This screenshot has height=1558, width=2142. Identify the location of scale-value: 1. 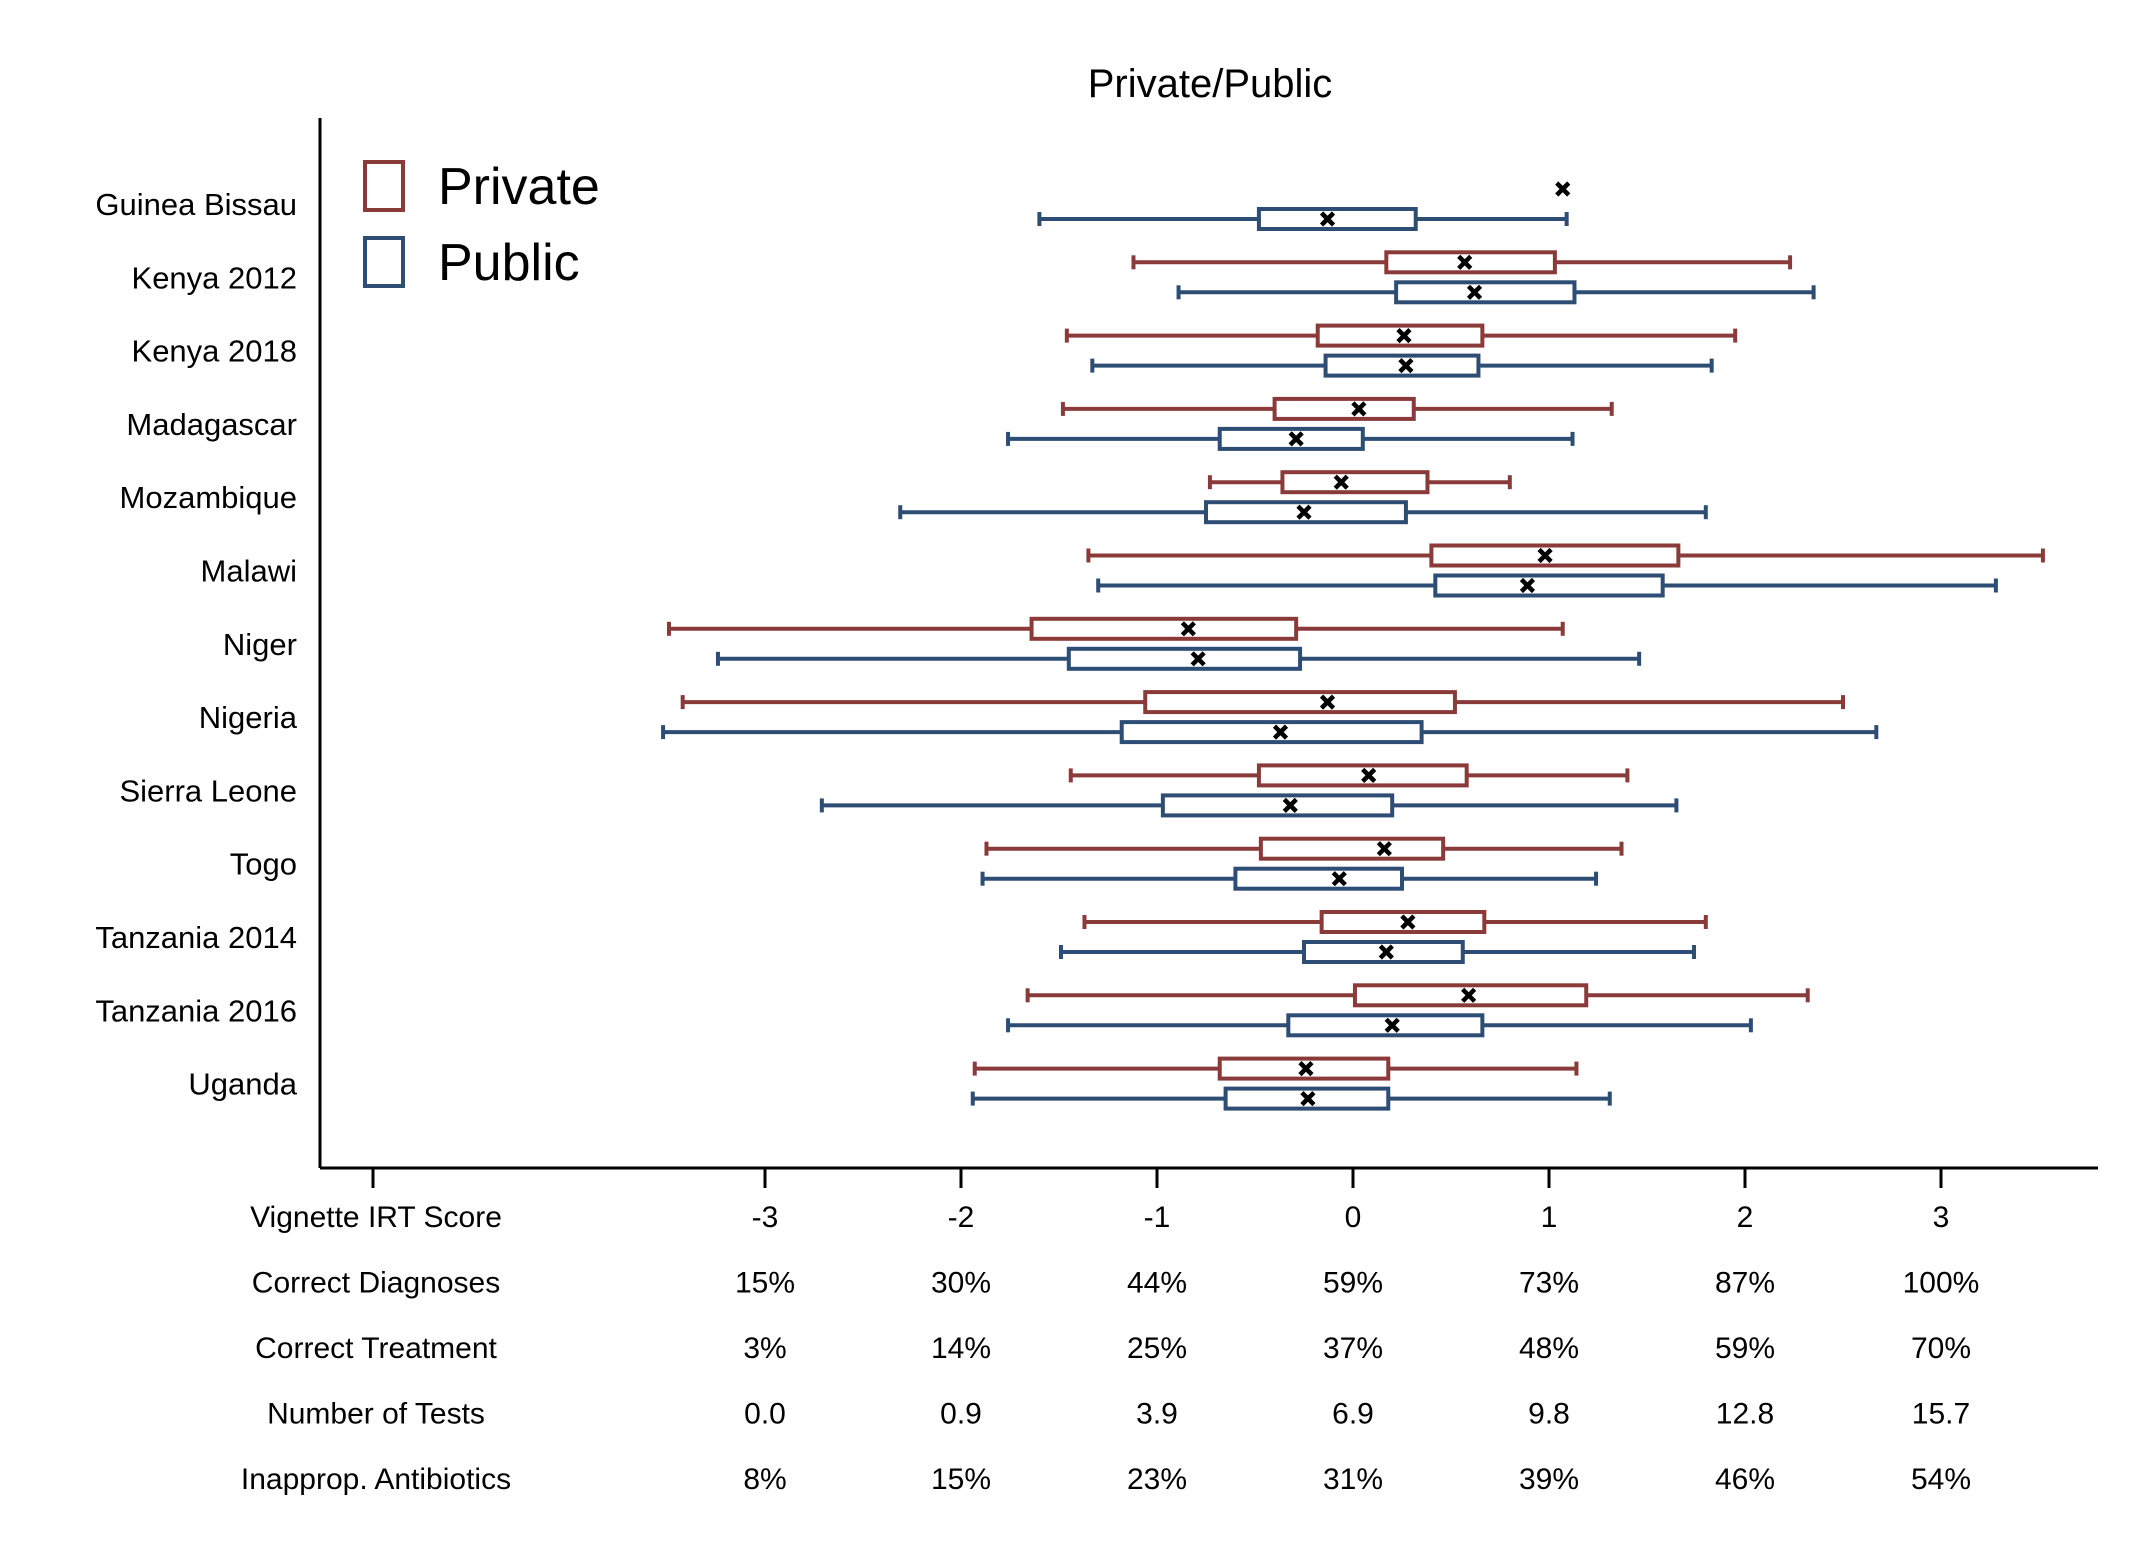
(1549, 1217).